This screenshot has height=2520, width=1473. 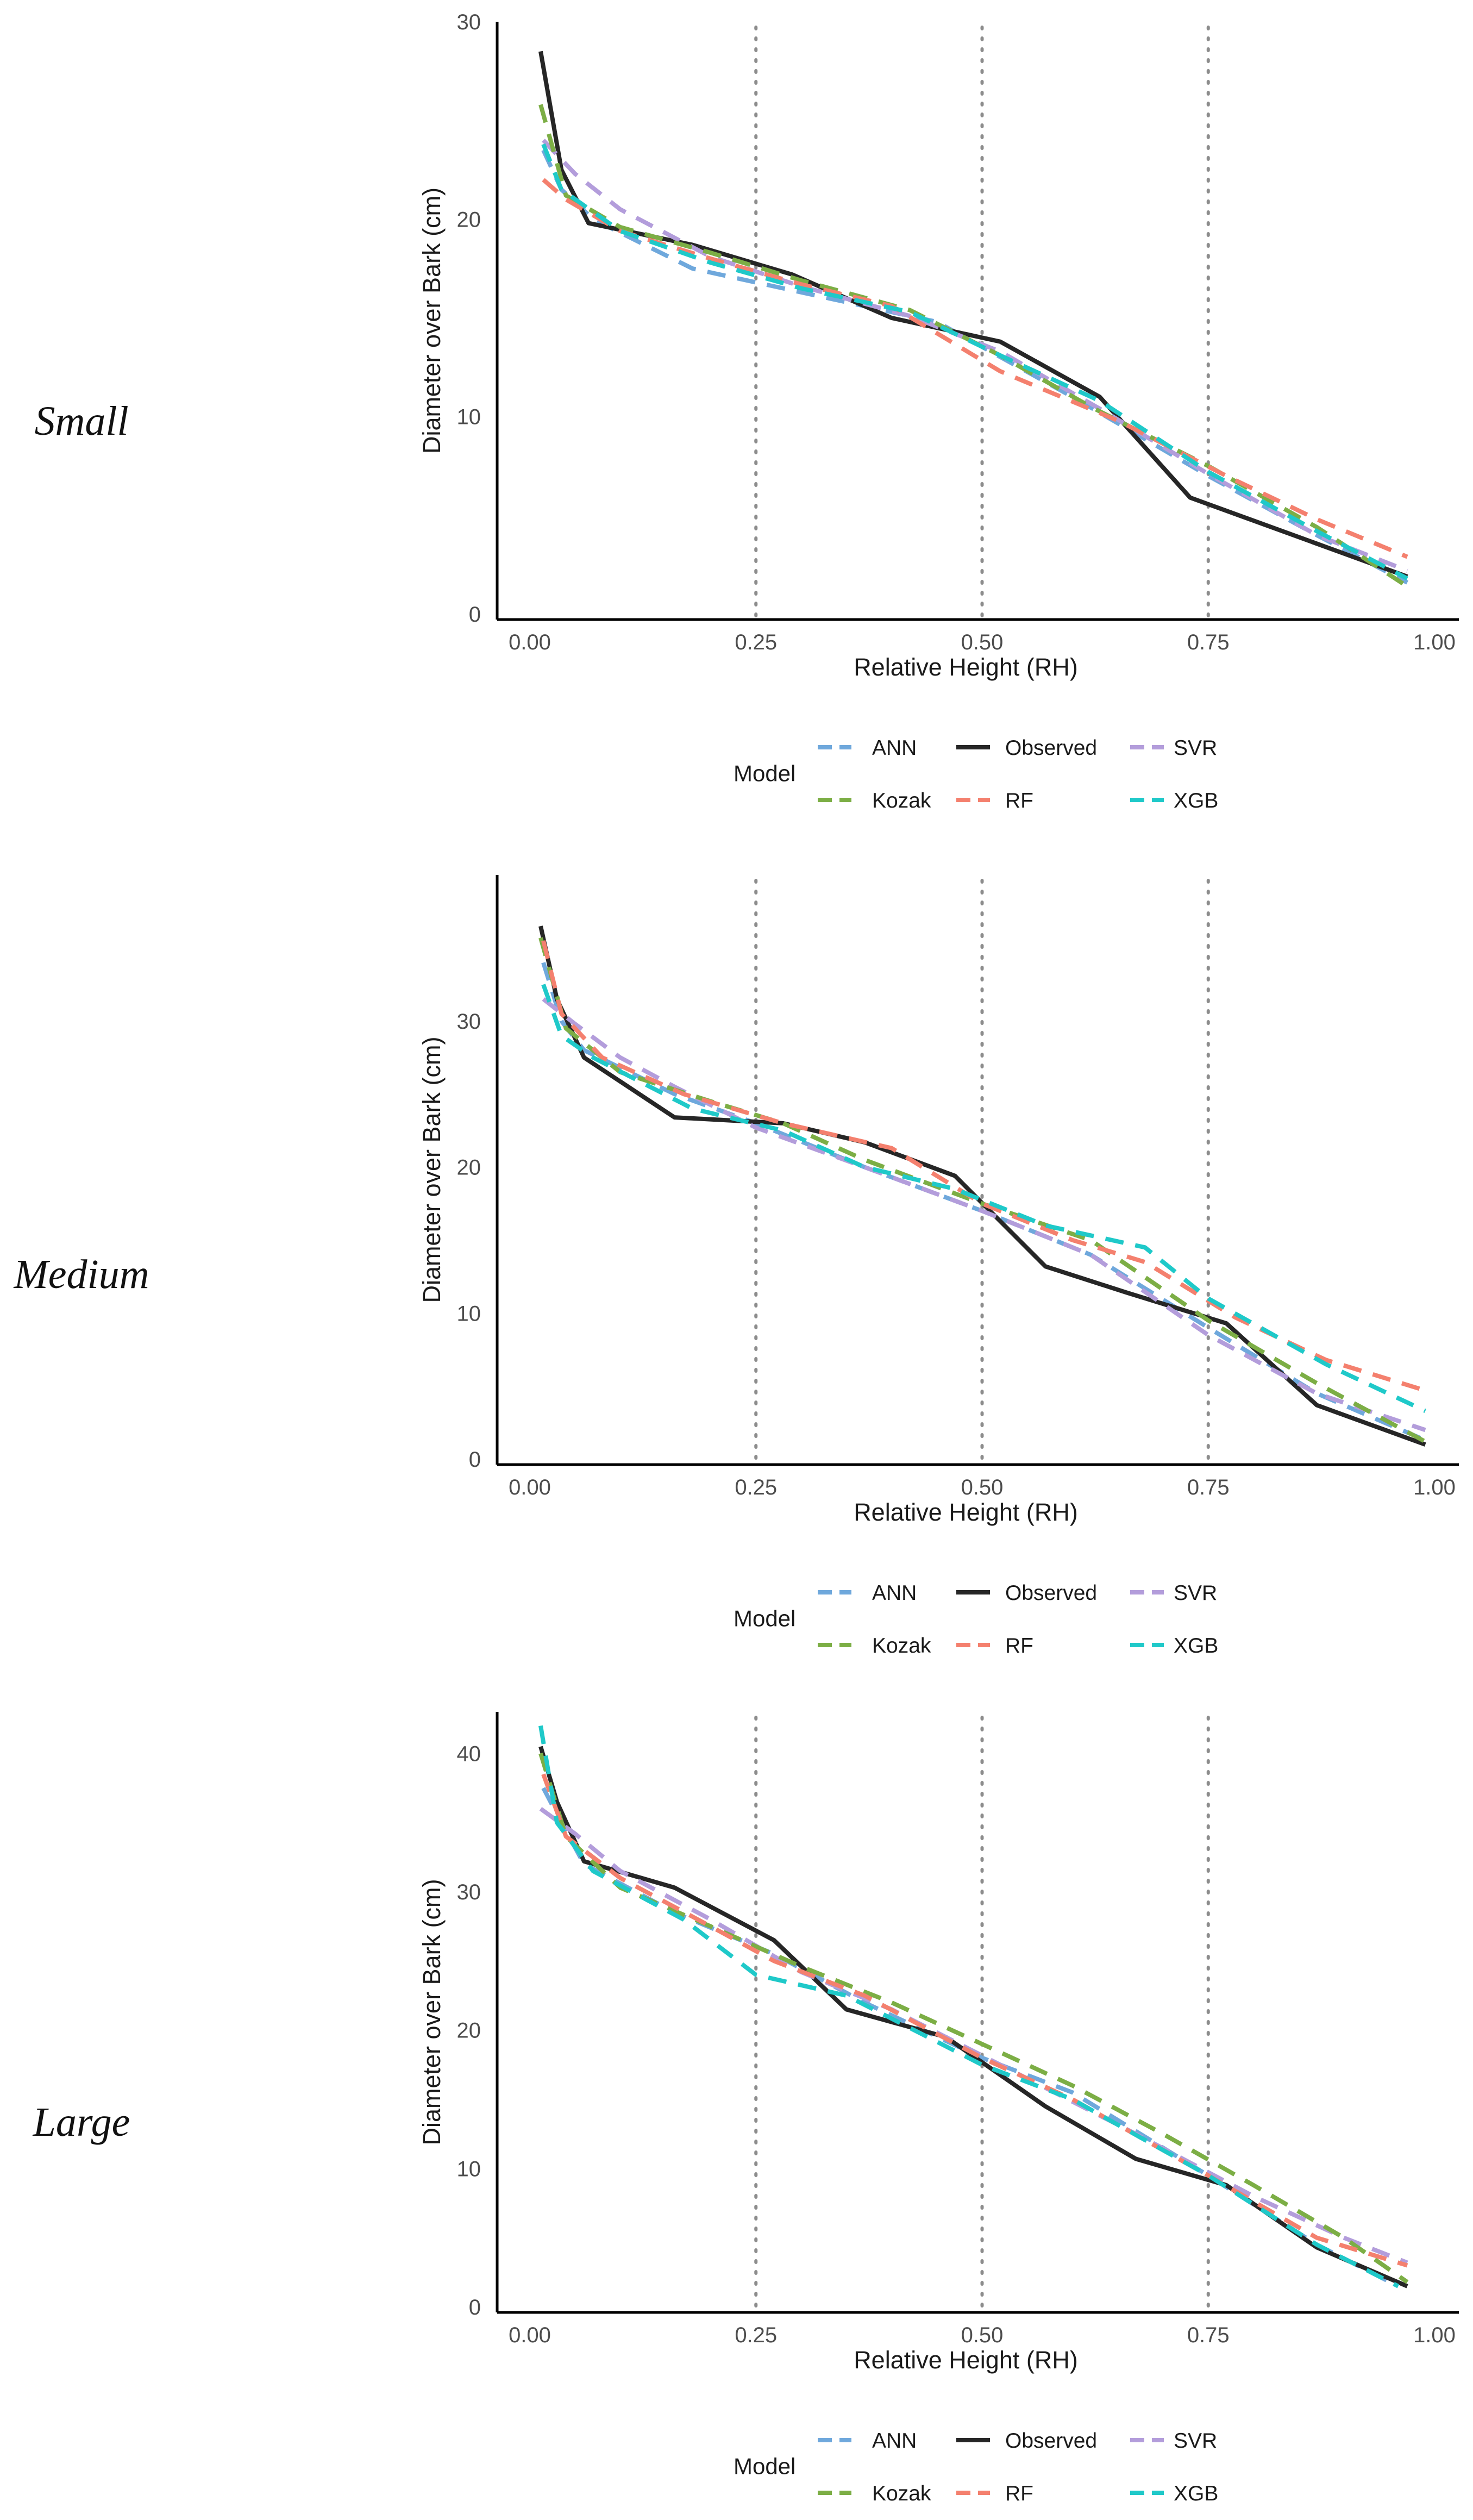 What do you see at coordinates (82, 2122) in the screenshot?
I see `panel-label: Large` at bounding box center [82, 2122].